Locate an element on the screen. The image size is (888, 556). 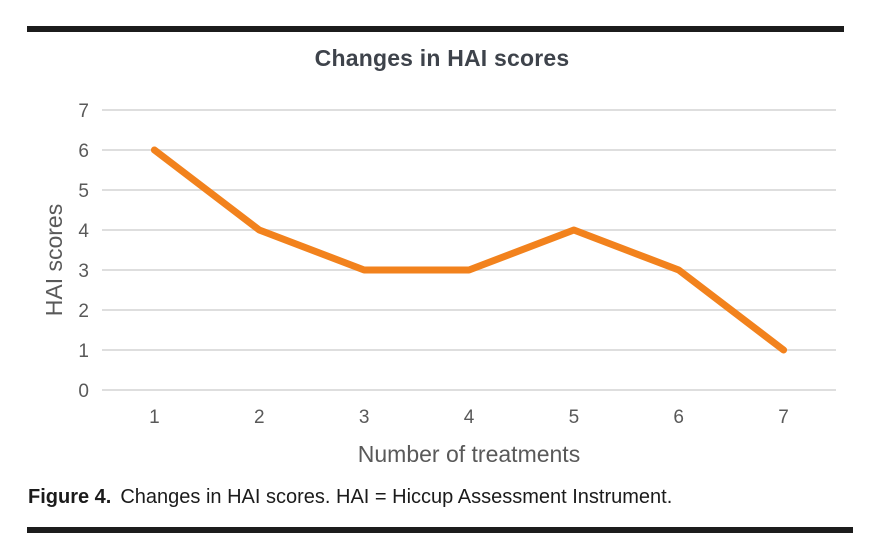
y-tick-label: 5 is located at coordinates (83, 191).